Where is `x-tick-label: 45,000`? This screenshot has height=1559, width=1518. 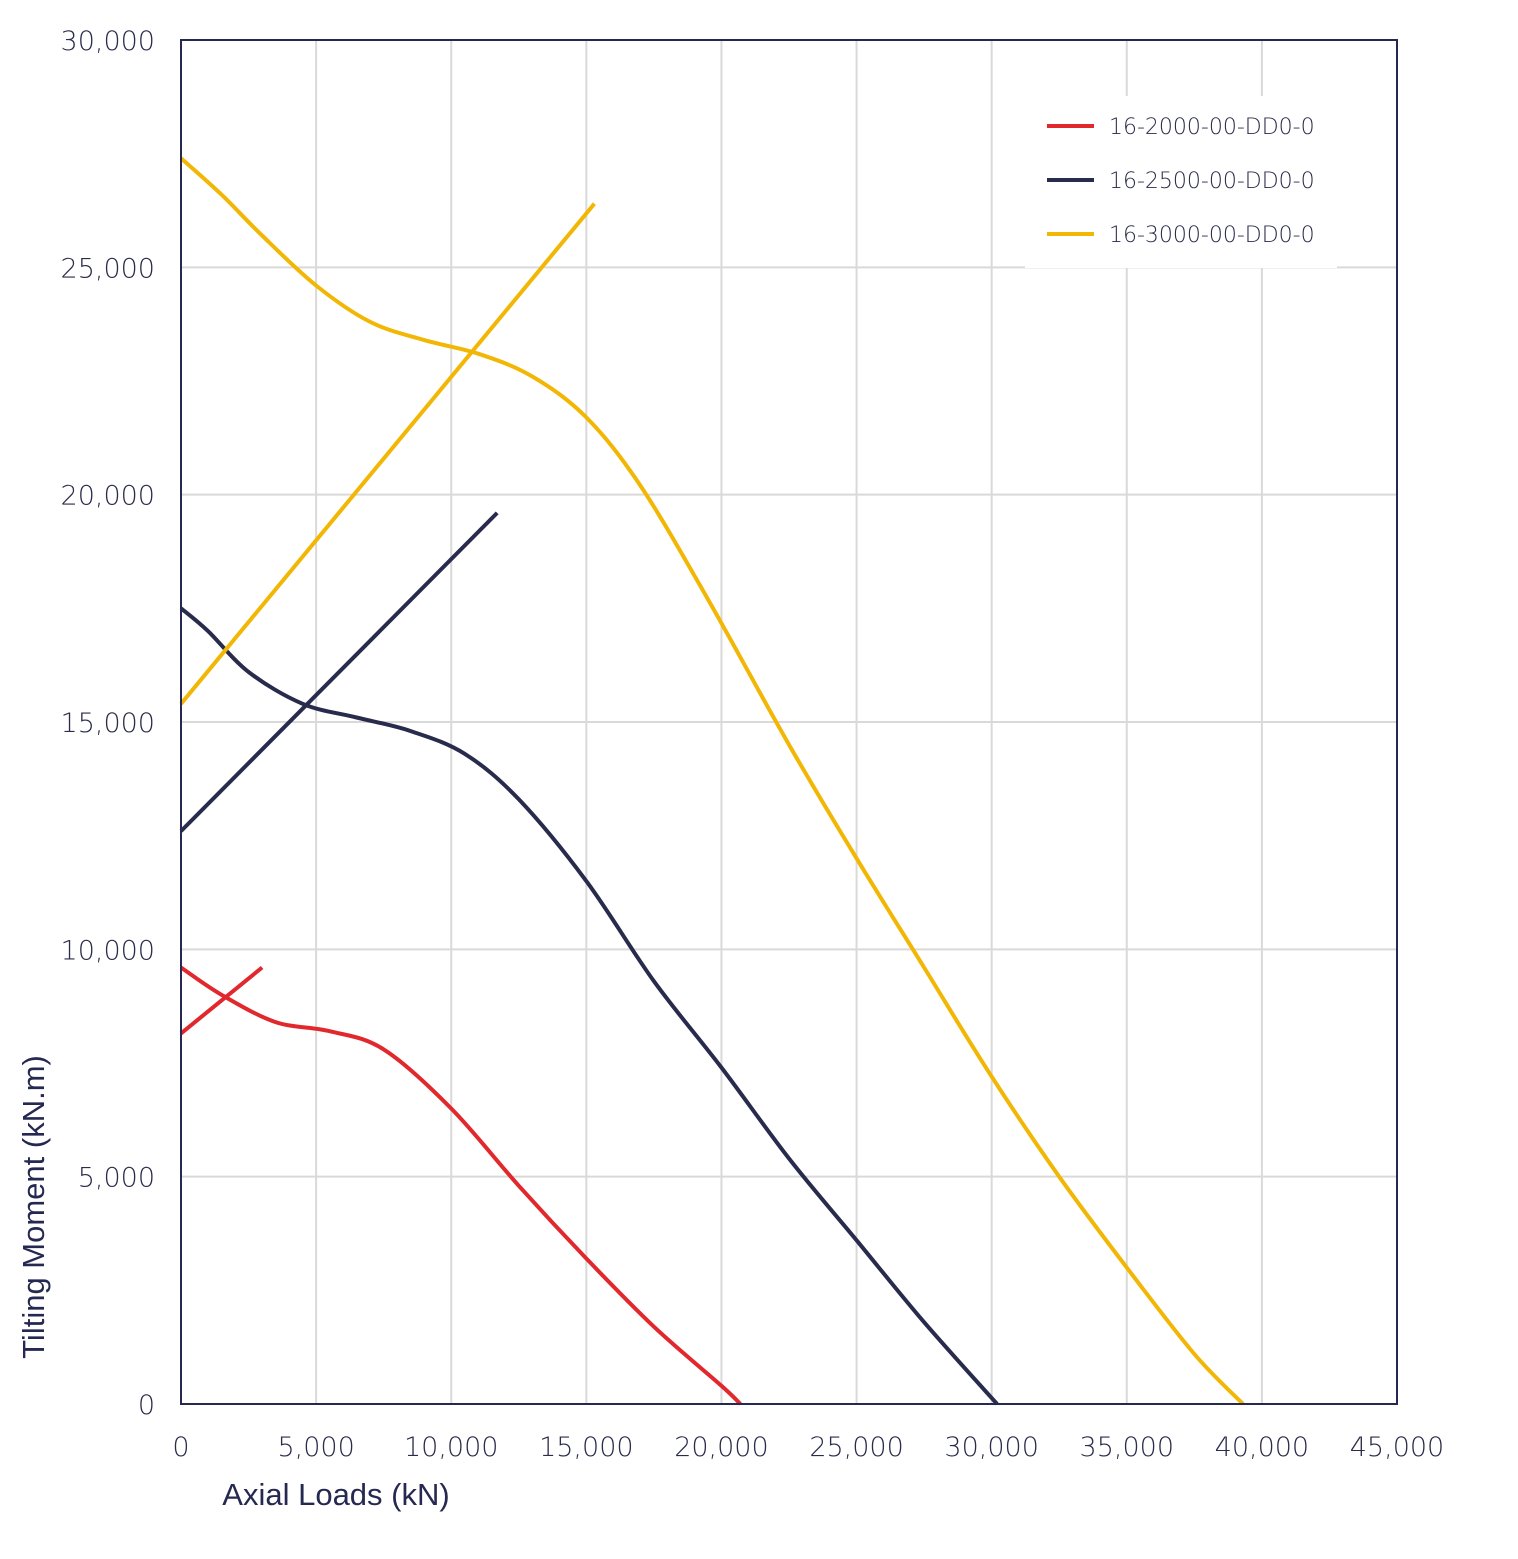
x-tick-label: 45,000 is located at coordinates (1397, 1447).